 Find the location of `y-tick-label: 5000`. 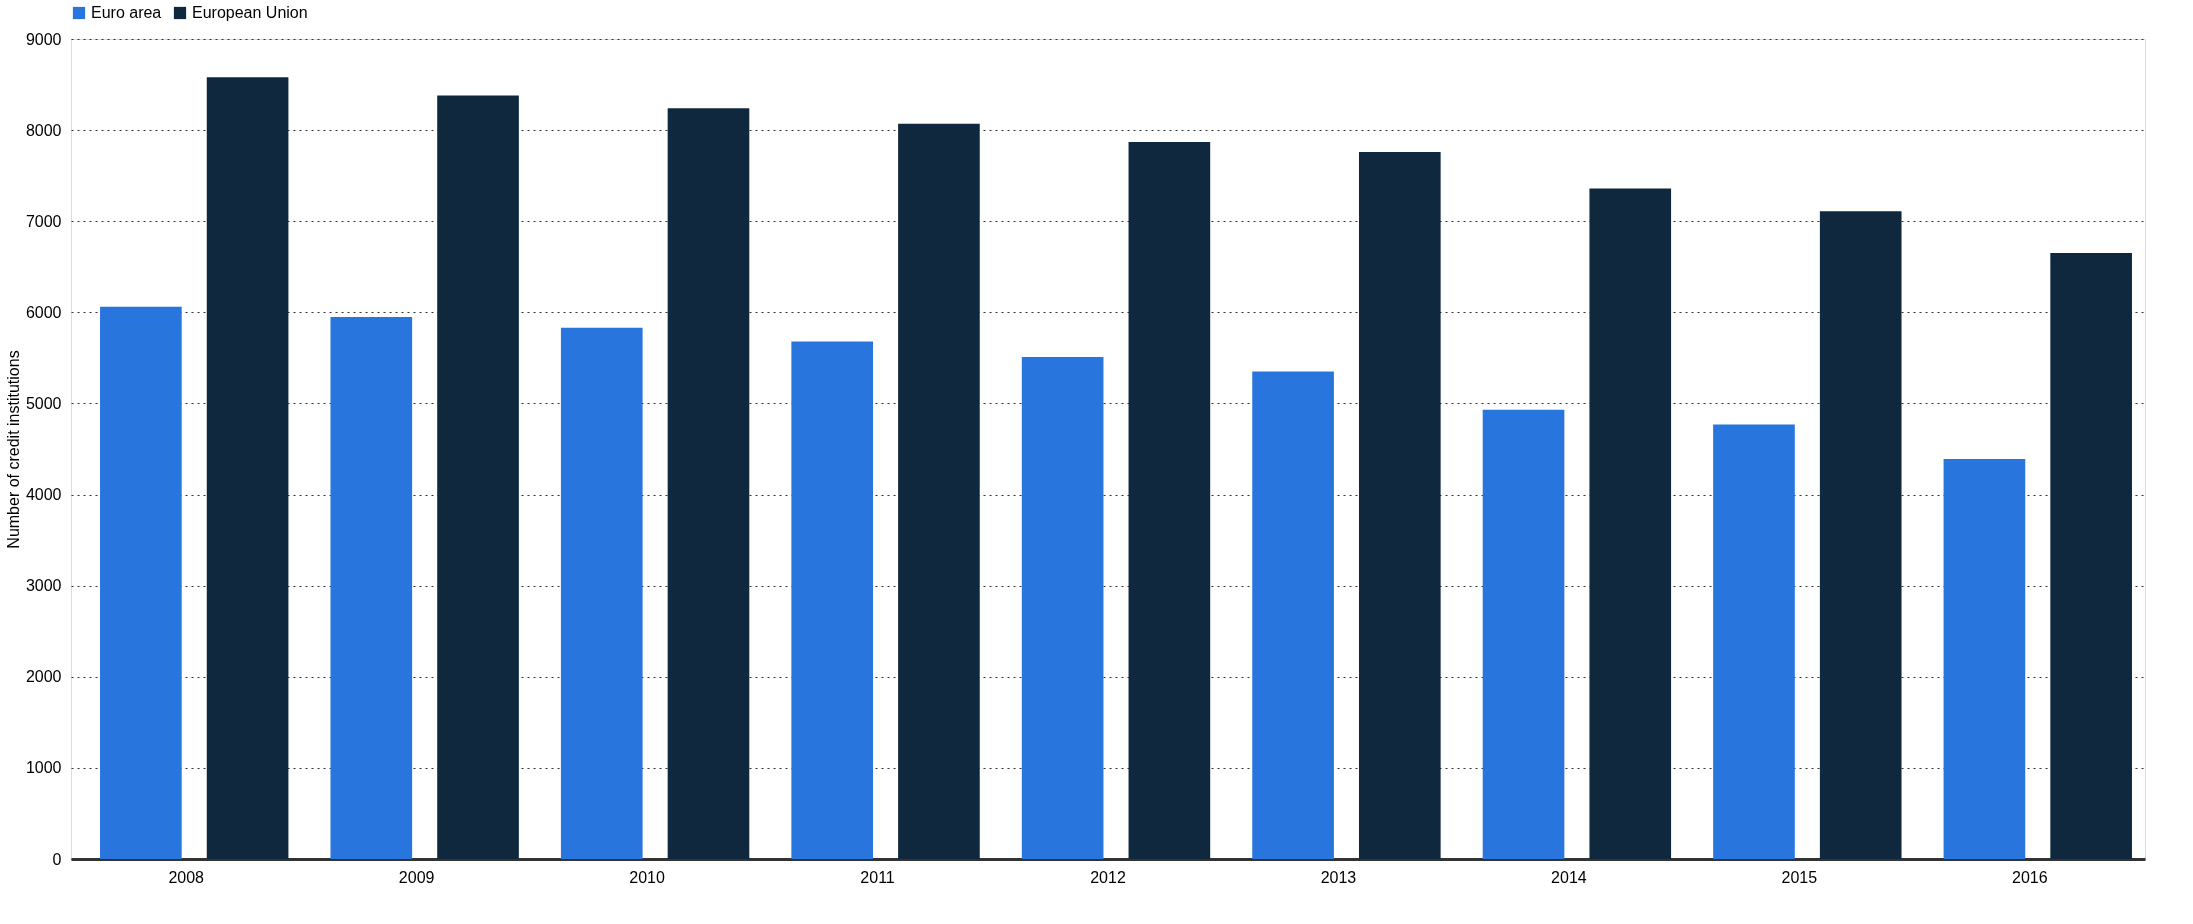

y-tick-label: 5000 is located at coordinates (43, 403).